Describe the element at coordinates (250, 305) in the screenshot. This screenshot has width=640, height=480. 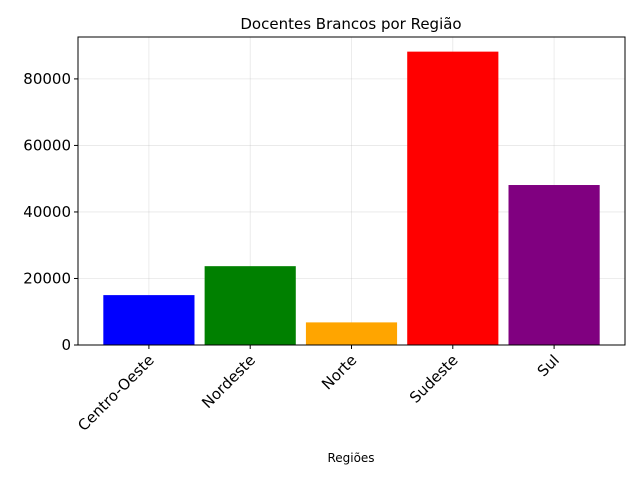
I see `bar-nordeste` at that location.